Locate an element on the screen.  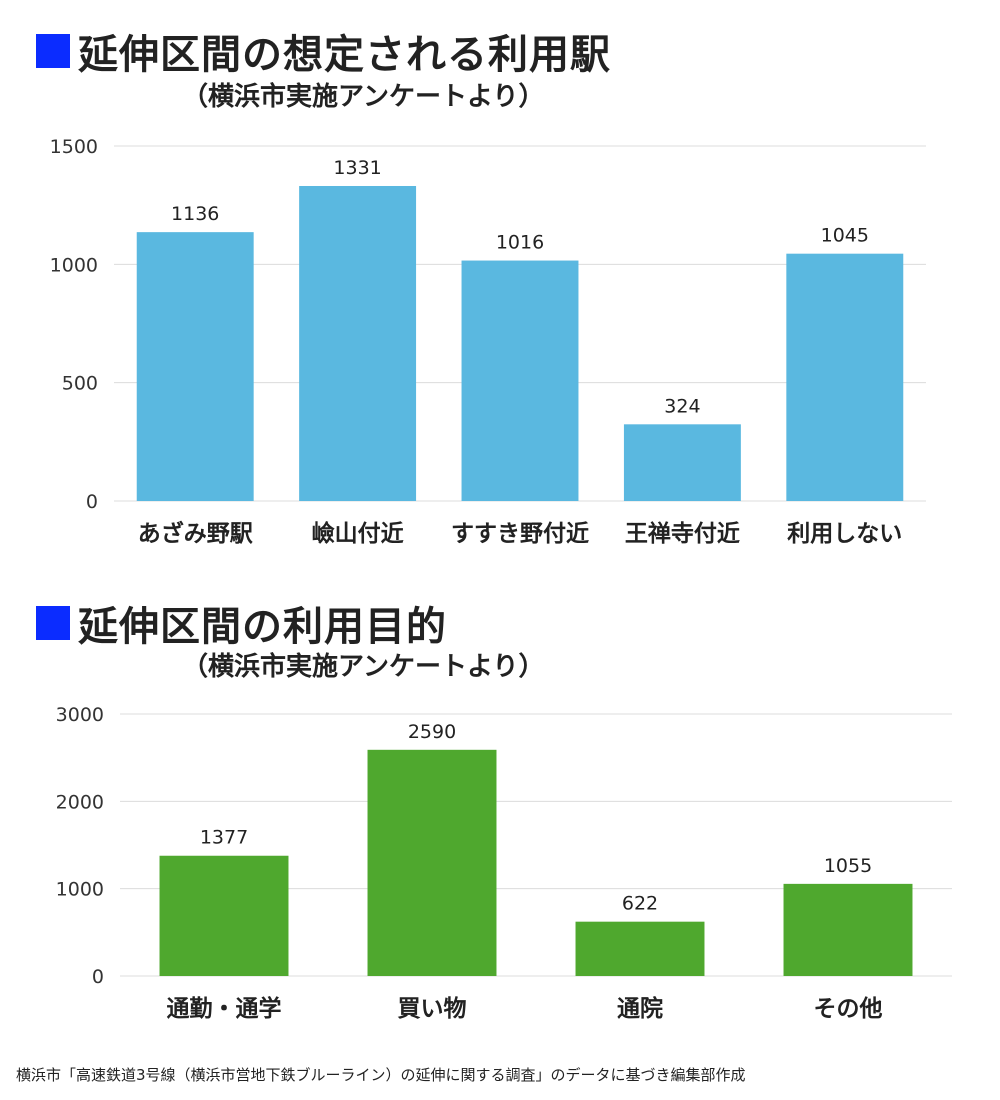
chart1-heading: 延伸区間の想定される利用駅 is located at coordinates (323, 51).